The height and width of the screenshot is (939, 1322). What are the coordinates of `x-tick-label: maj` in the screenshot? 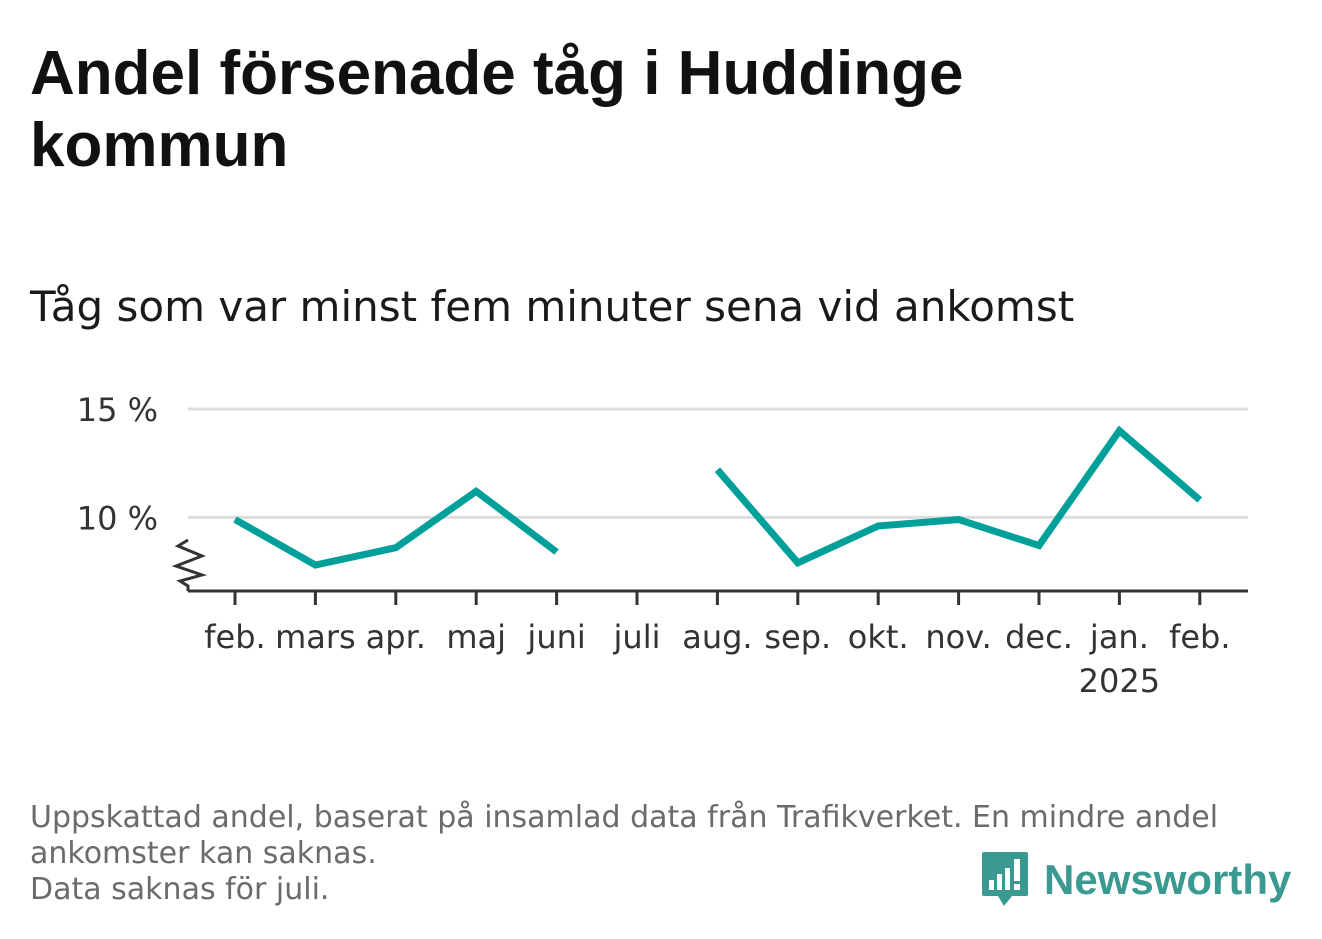 It's located at (476, 637).